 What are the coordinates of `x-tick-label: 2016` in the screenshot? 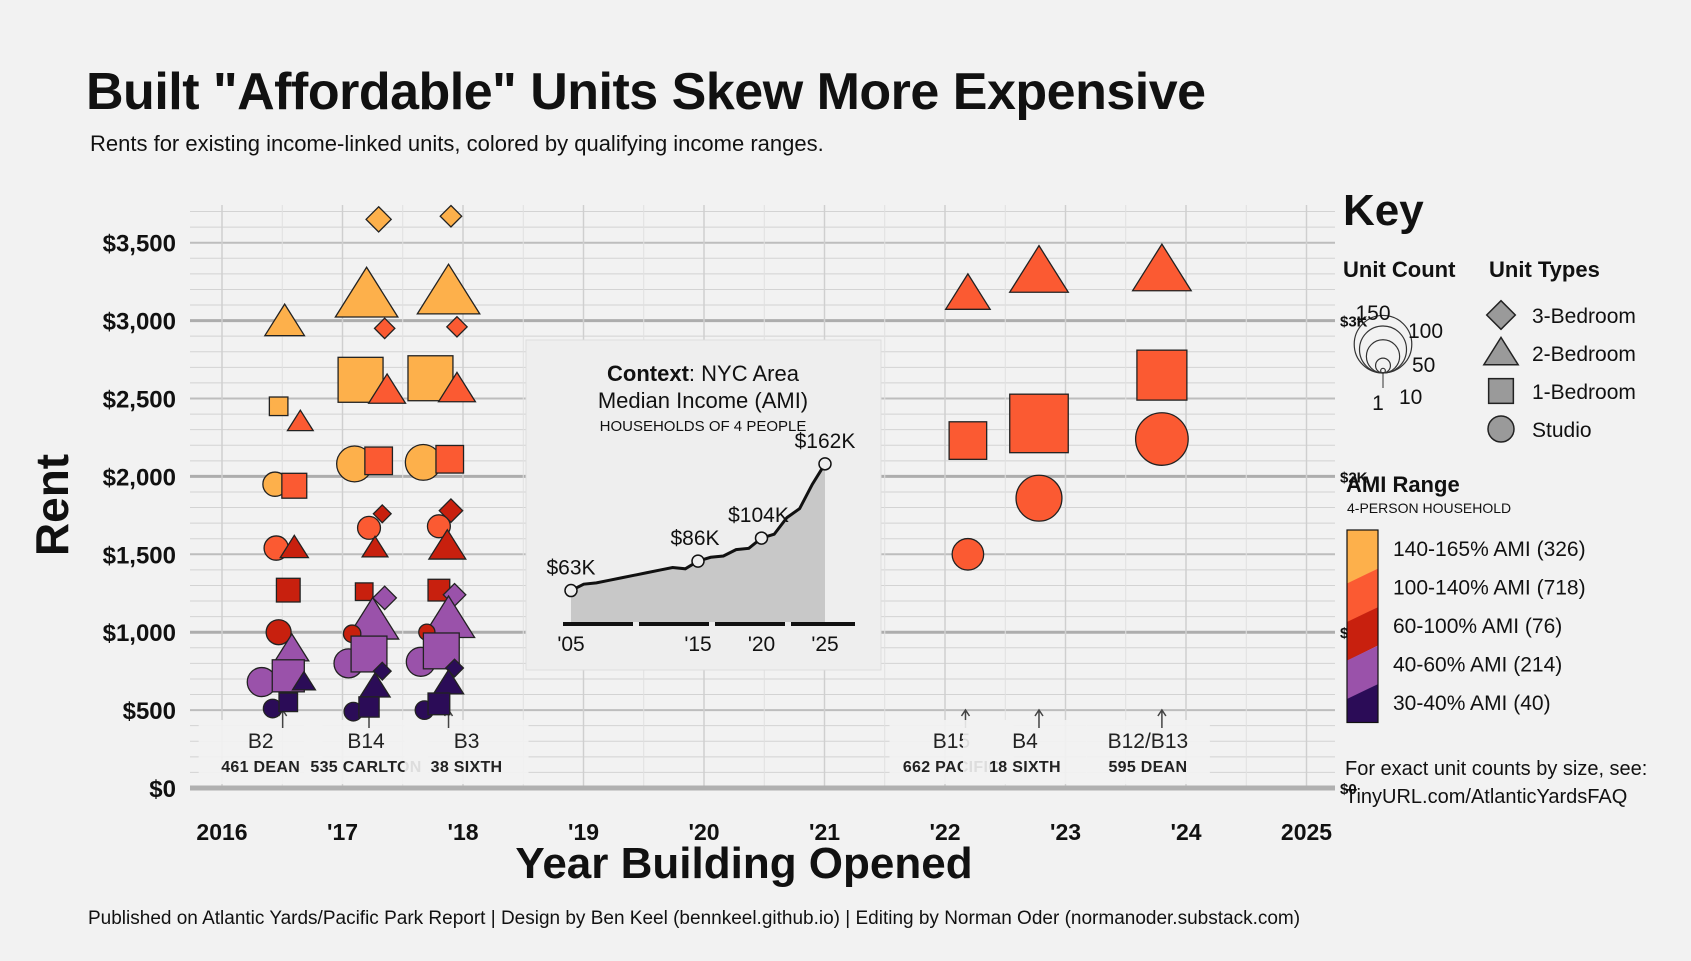 It's located at (221, 832).